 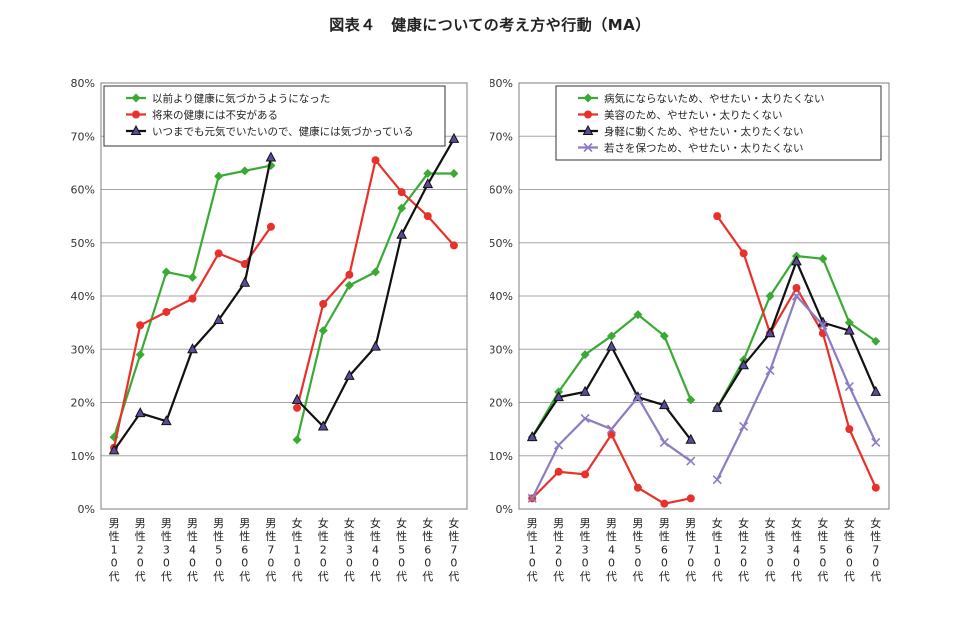 I want to click on x-tick-label: 女性 2 0 代, so click(x=323, y=549).